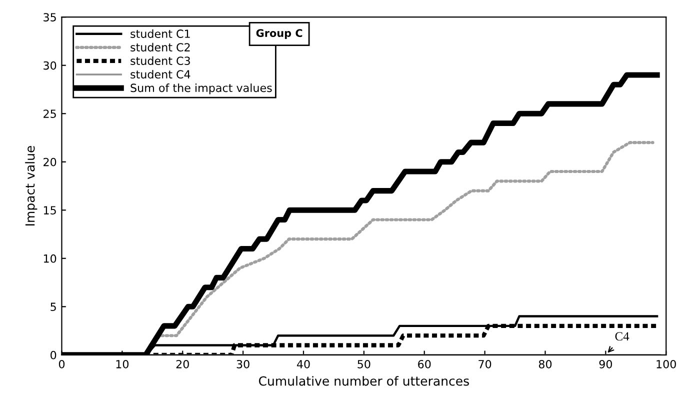 The image size is (686, 407). What do you see at coordinates (50, 65) in the screenshot?
I see `y-tick-label: 30` at bounding box center [50, 65].